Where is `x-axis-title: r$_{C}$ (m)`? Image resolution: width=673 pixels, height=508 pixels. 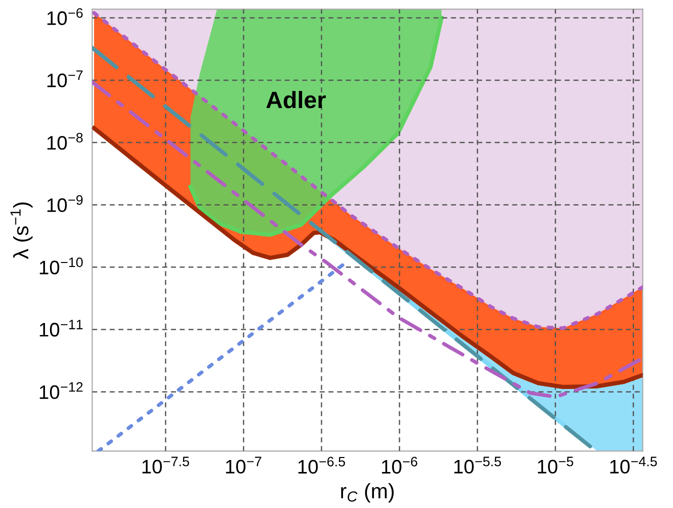 x-axis-title: r$_{C}$ (m) is located at coordinates (367, 493).